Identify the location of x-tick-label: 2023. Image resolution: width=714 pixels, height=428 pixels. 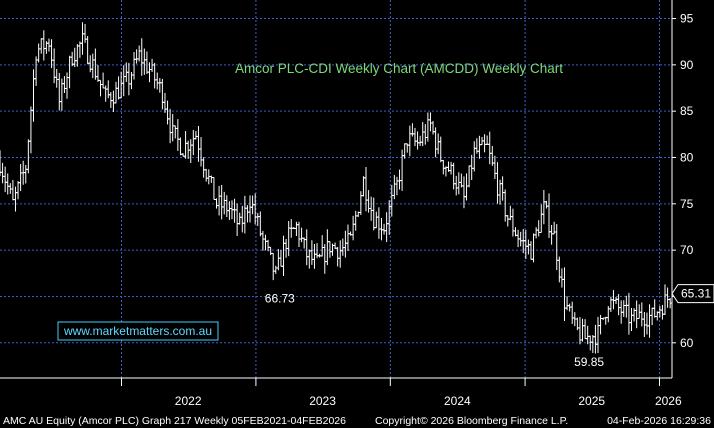
(322, 401).